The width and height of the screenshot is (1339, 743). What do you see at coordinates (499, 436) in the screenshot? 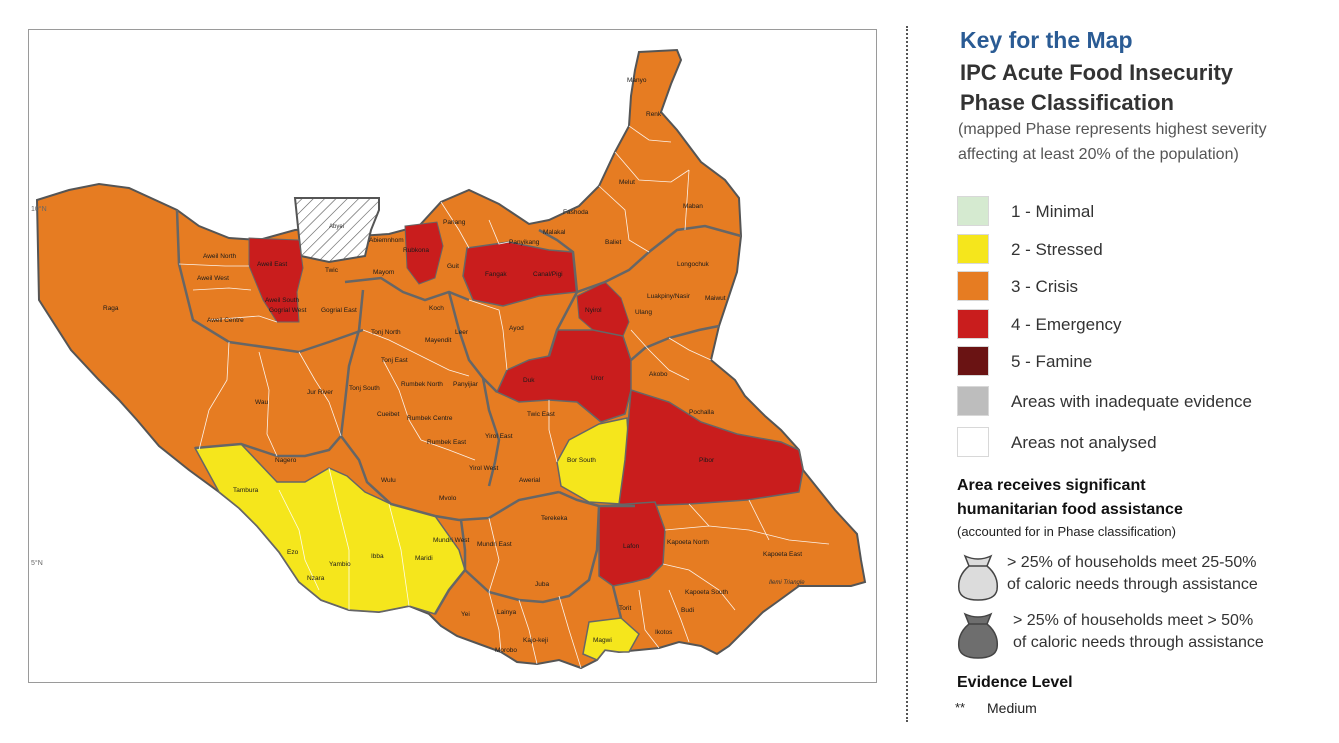
I see `county-label-yirol-east: Yirol East` at bounding box center [499, 436].